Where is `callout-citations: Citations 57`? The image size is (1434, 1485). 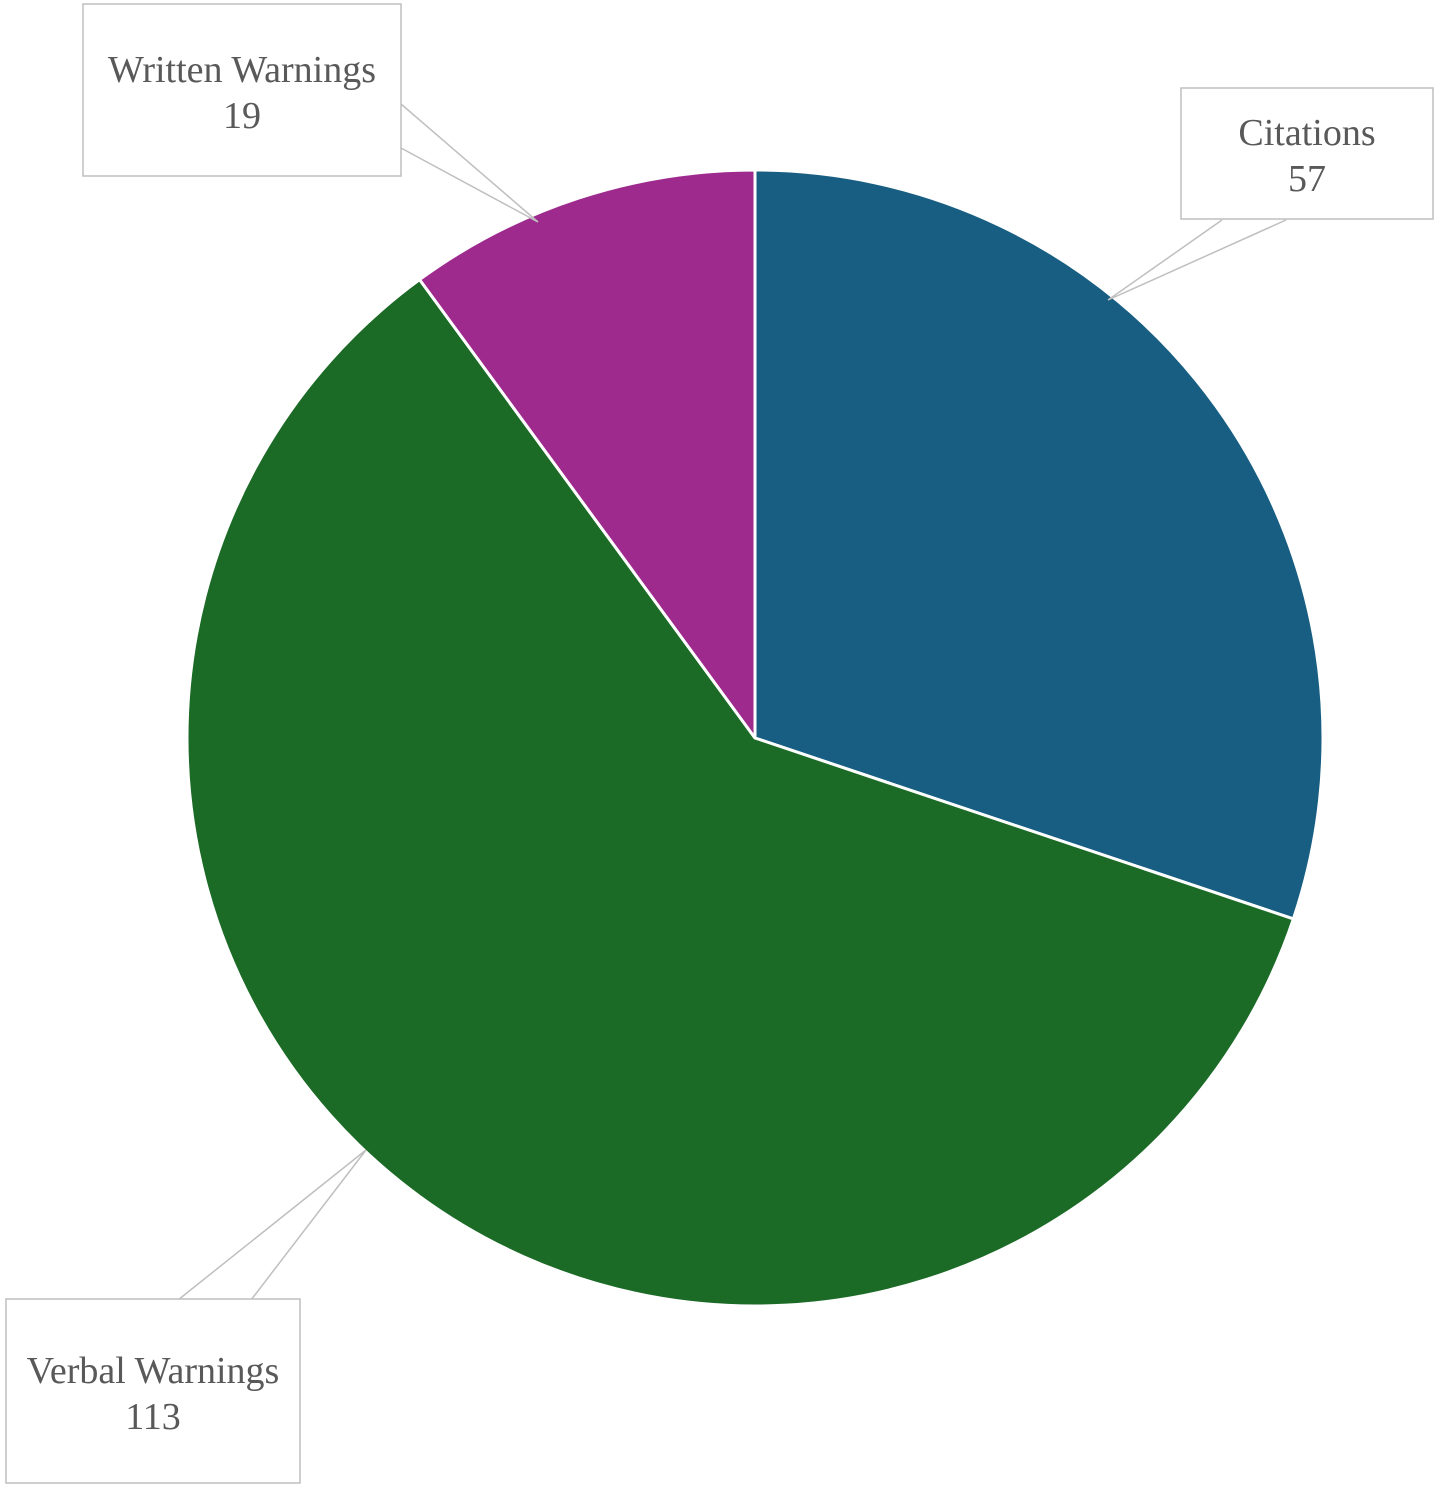 callout-citations: Citations 57 is located at coordinates (1270, 194).